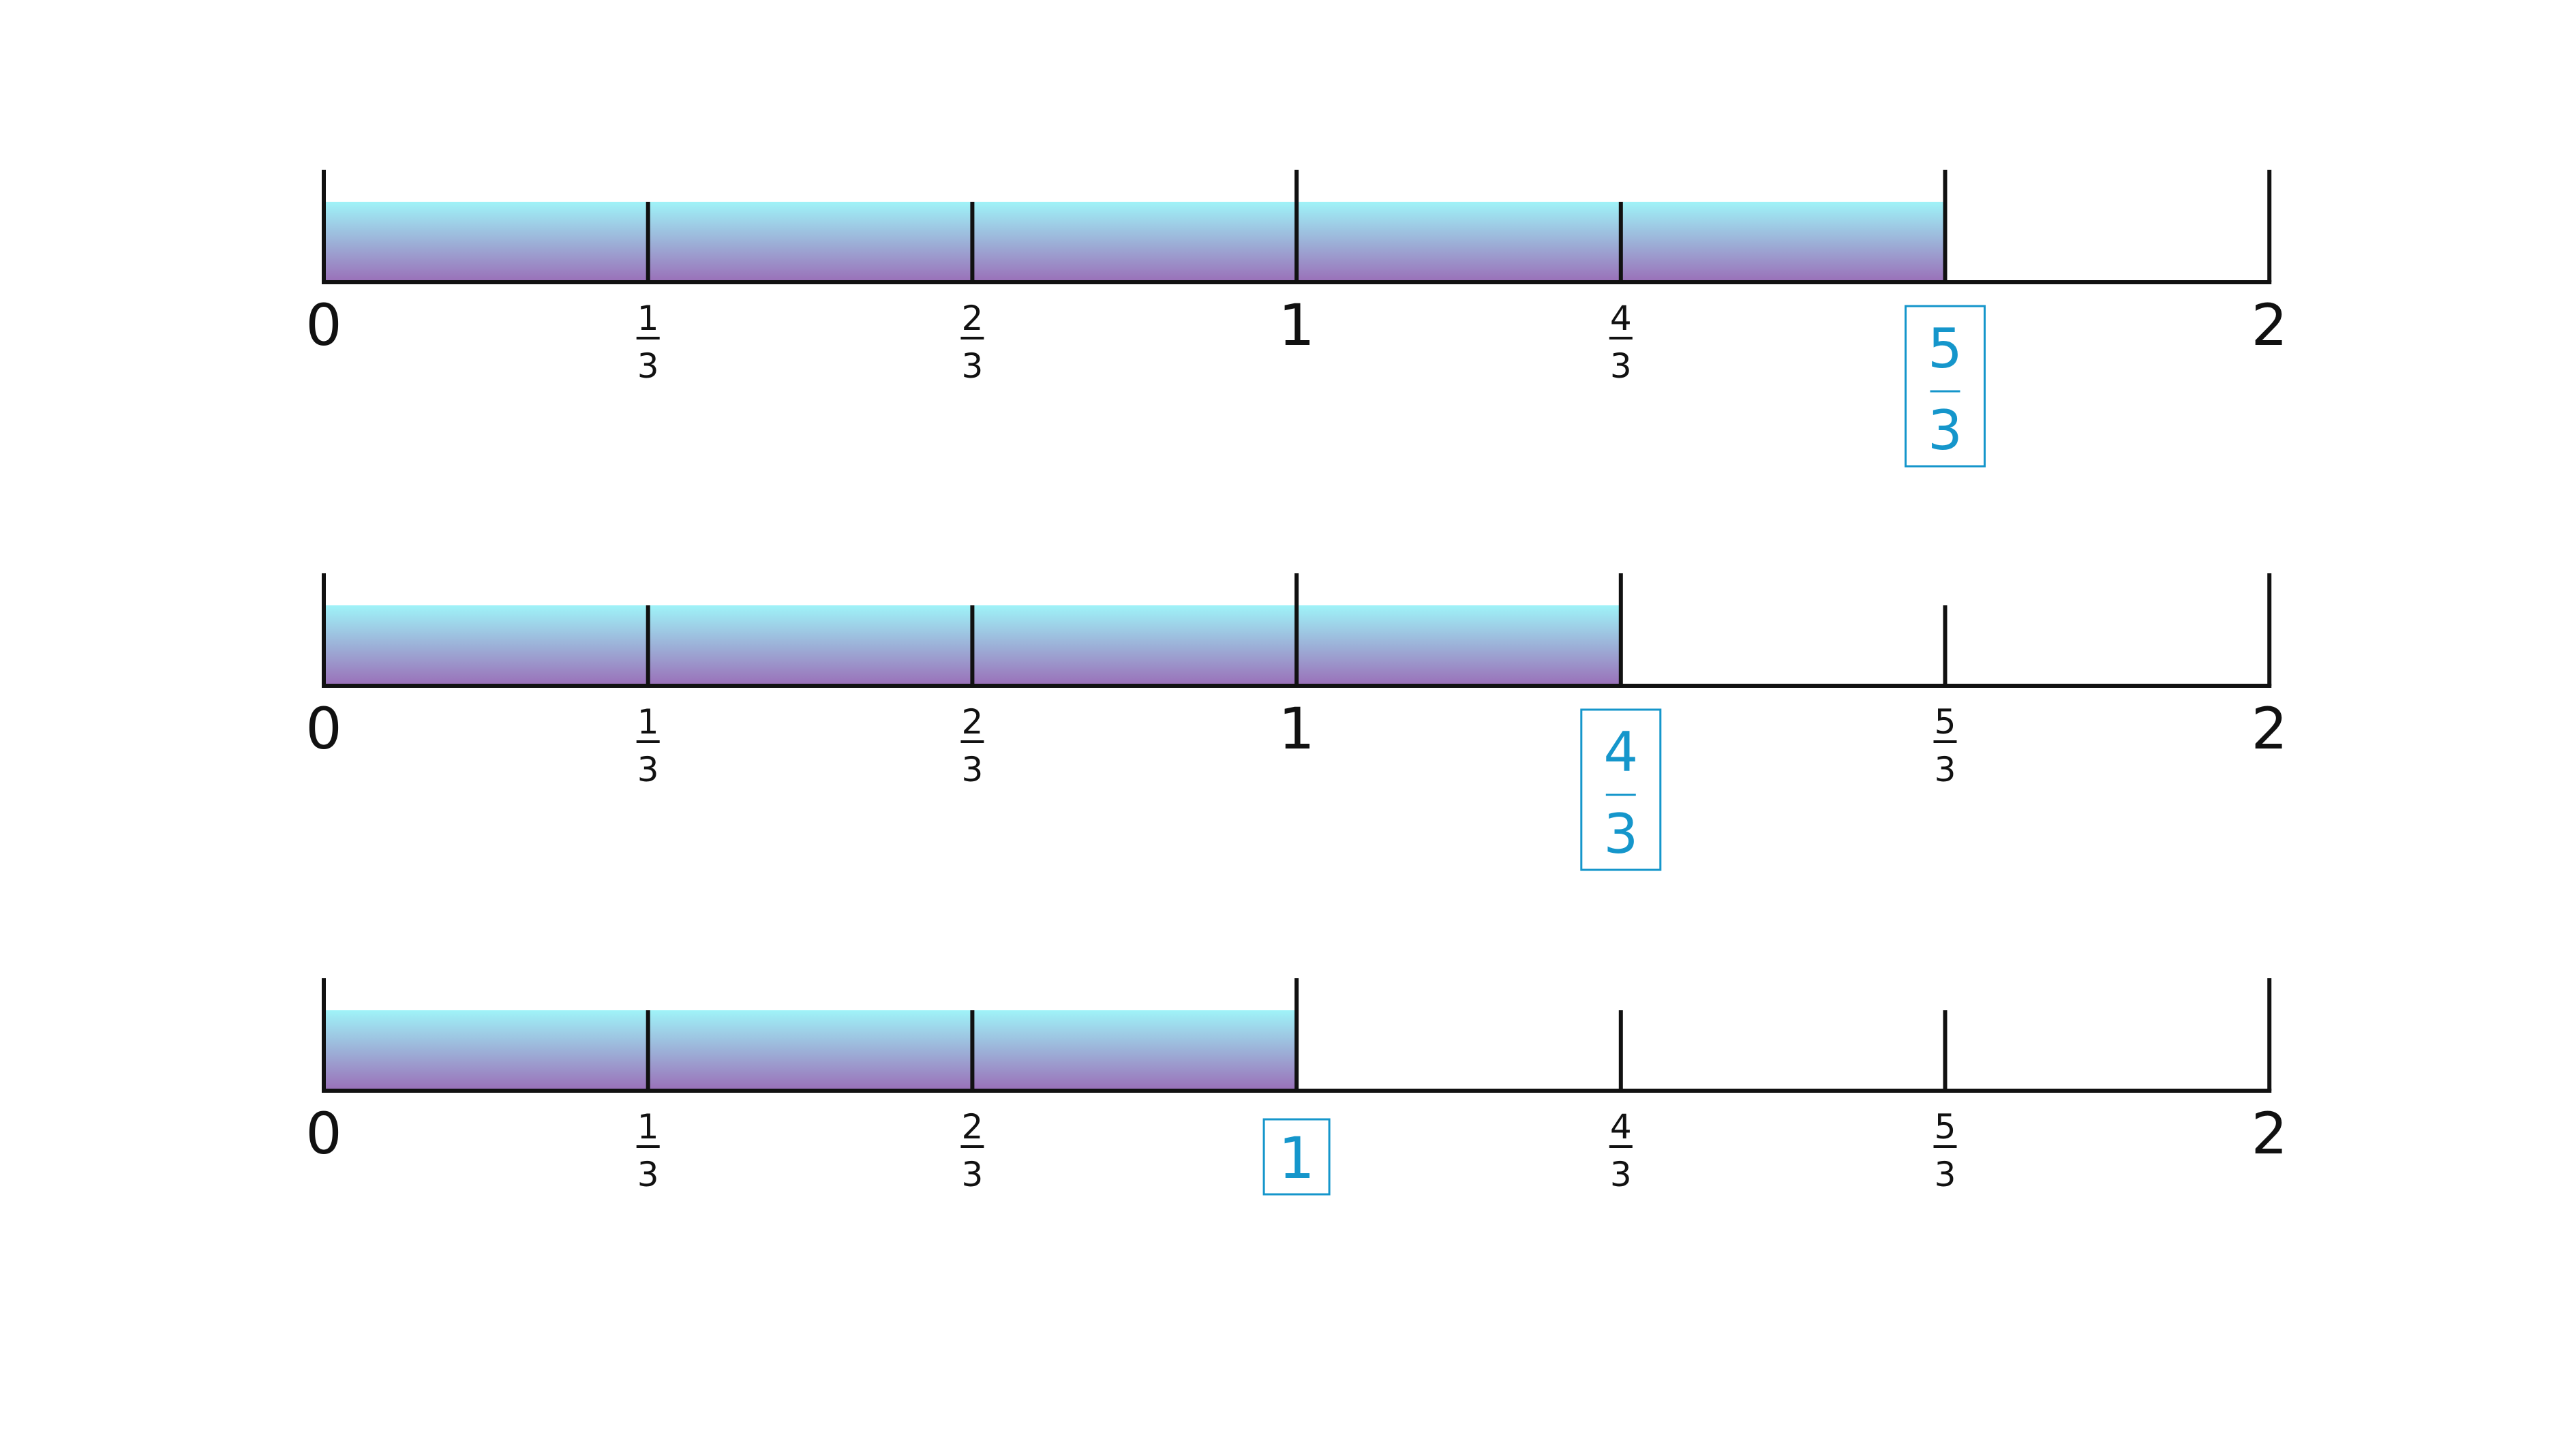  I want to click on highlighted-tick-label: 43, so click(1621, 790).